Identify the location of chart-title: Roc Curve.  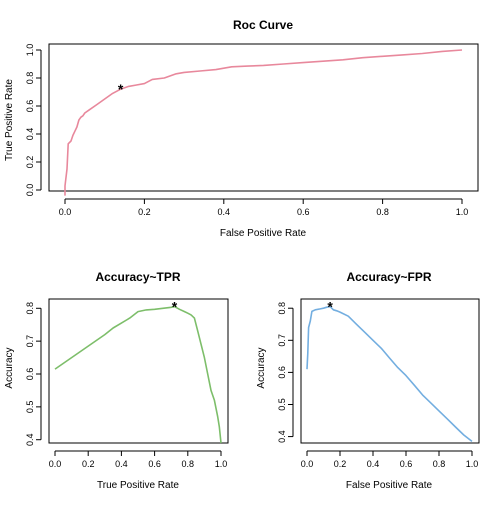
(263, 25).